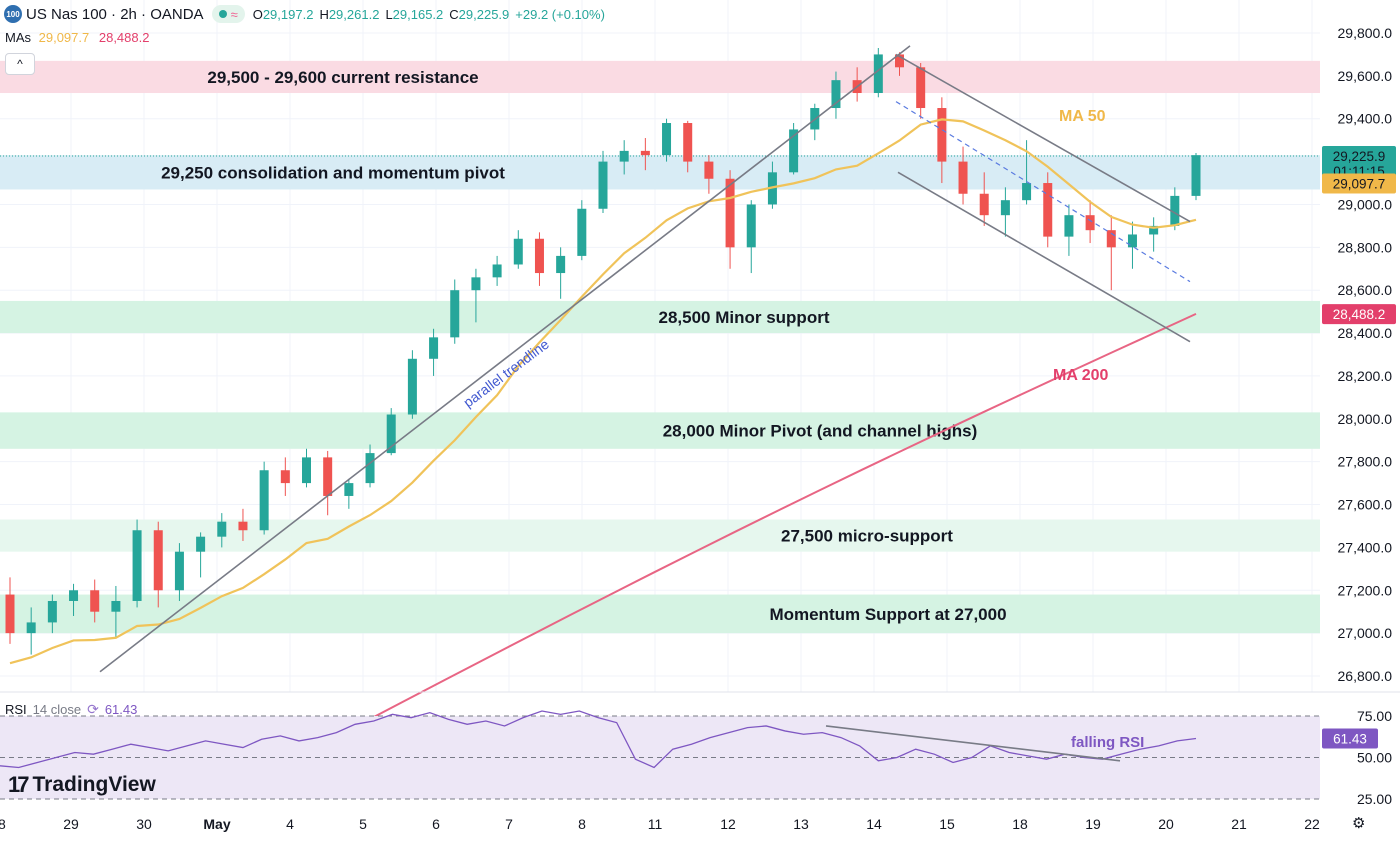 Image resolution: width=1400 pixels, height=841 pixels. Describe the element at coordinates (1359, 314) in the screenshot. I see `ma200-price-badge` at that location.